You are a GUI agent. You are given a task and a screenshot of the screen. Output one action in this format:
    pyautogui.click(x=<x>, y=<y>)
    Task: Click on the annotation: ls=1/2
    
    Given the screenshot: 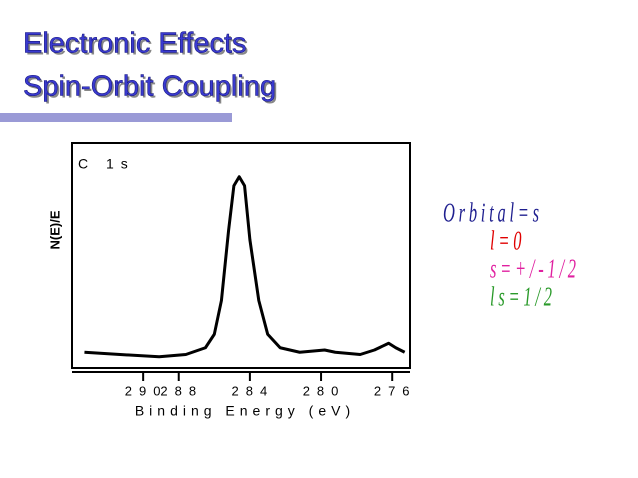 What is the action you would take?
    pyautogui.click(x=523, y=296)
    